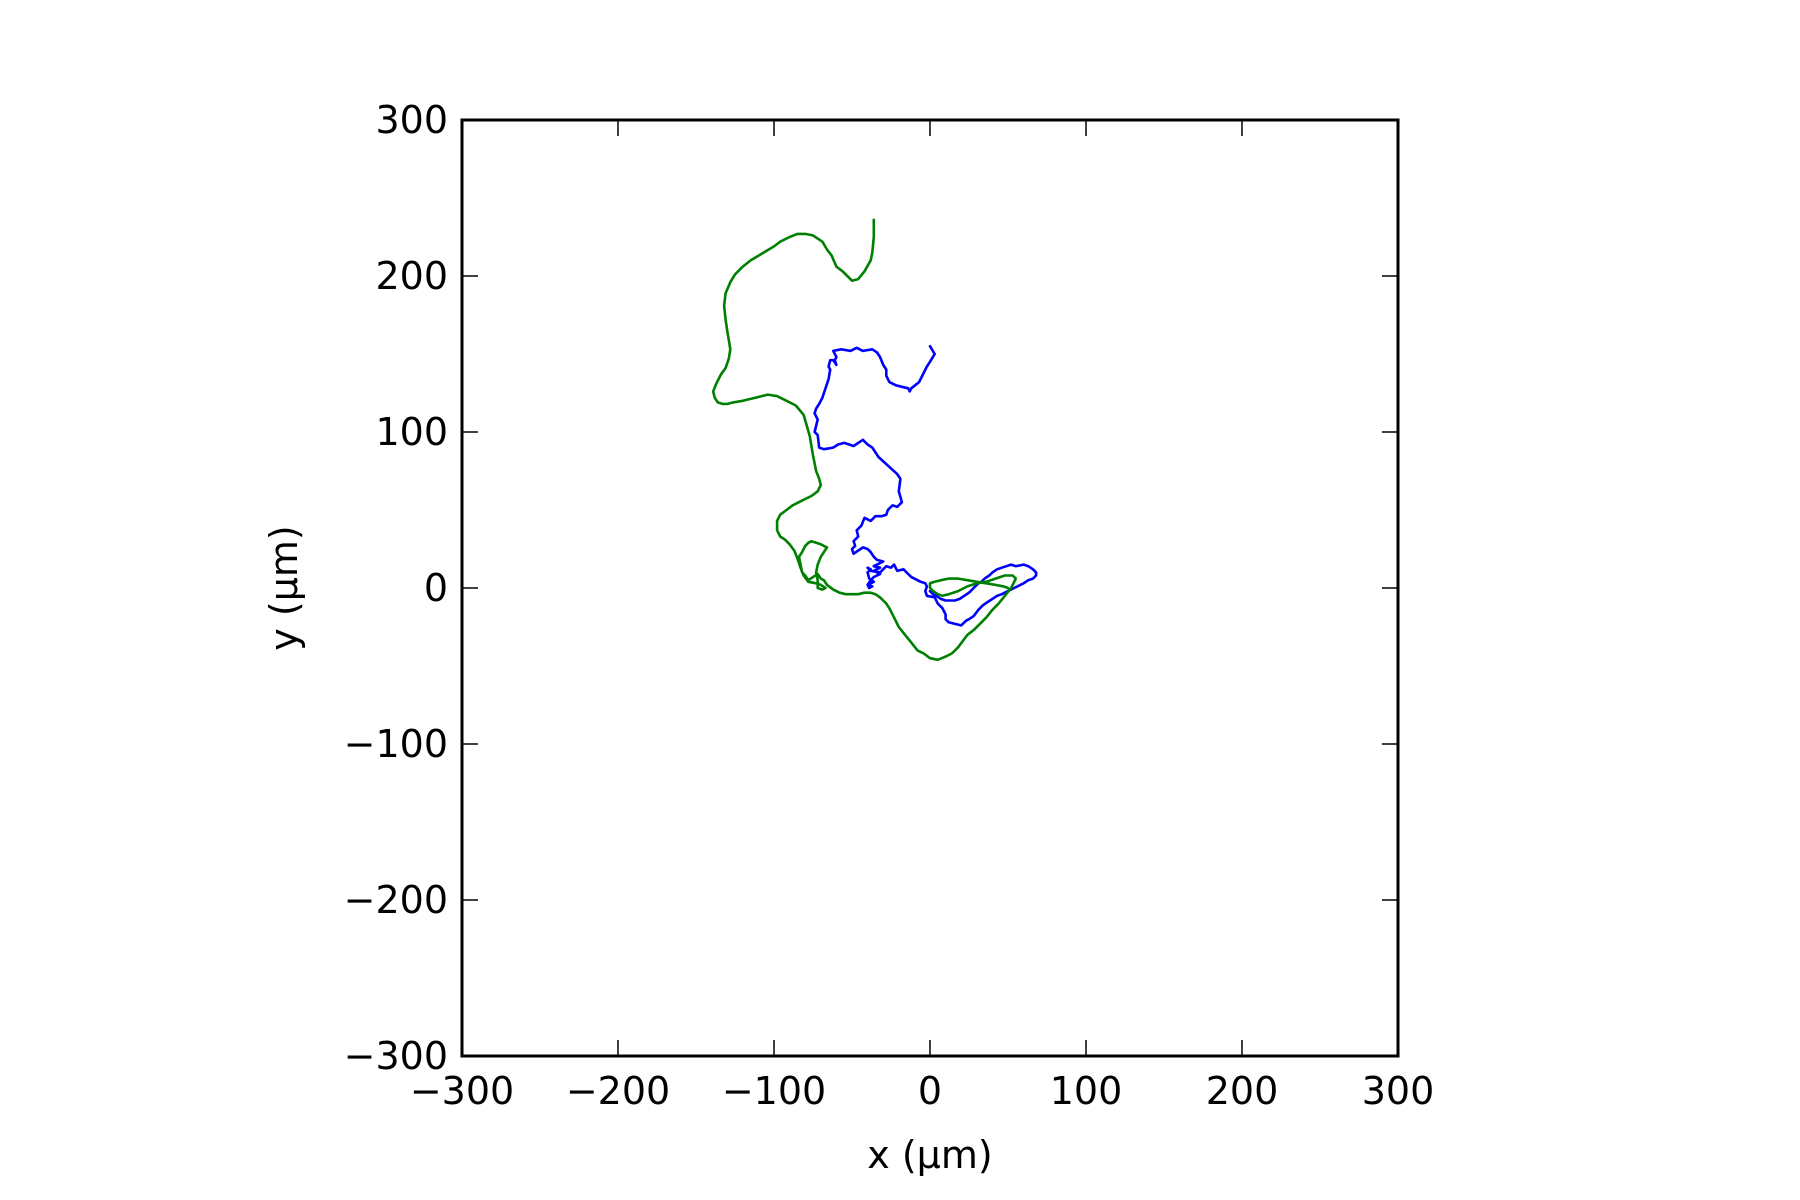 The width and height of the screenshot is (1800, 1200). I want to click on x-tick-label: 300, so click(1398, 1091).